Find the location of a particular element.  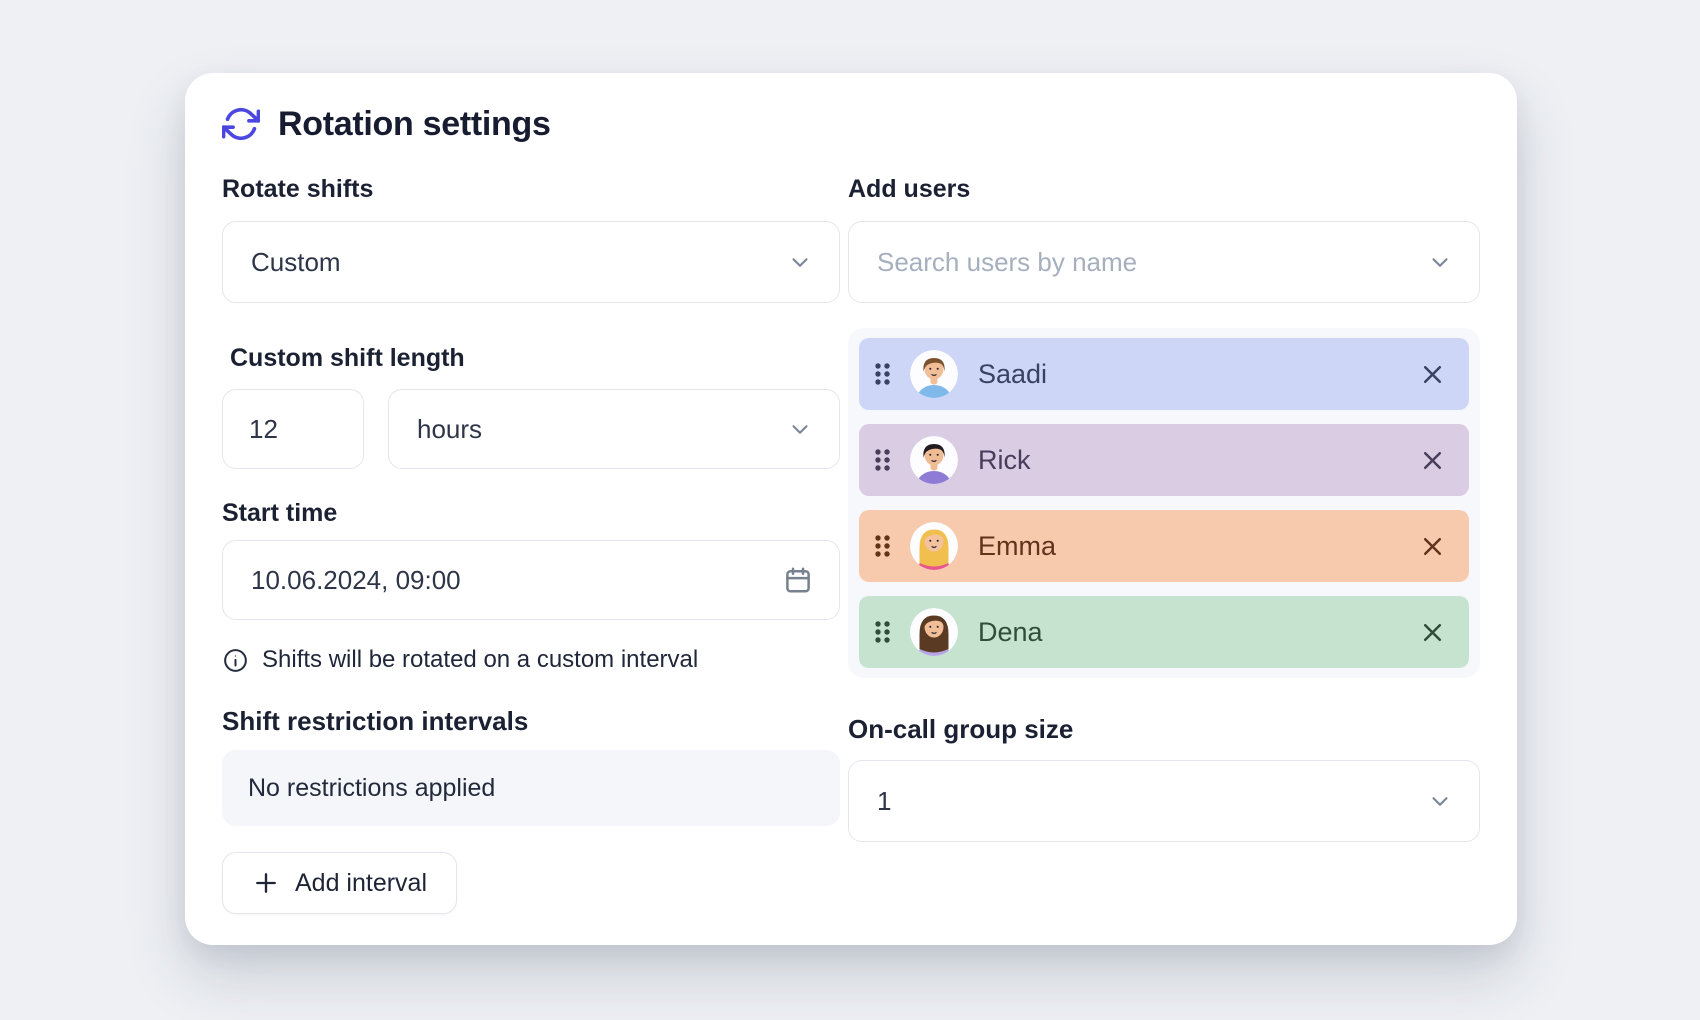

card-header: Rotation settings is located at coordinates (851, 124).